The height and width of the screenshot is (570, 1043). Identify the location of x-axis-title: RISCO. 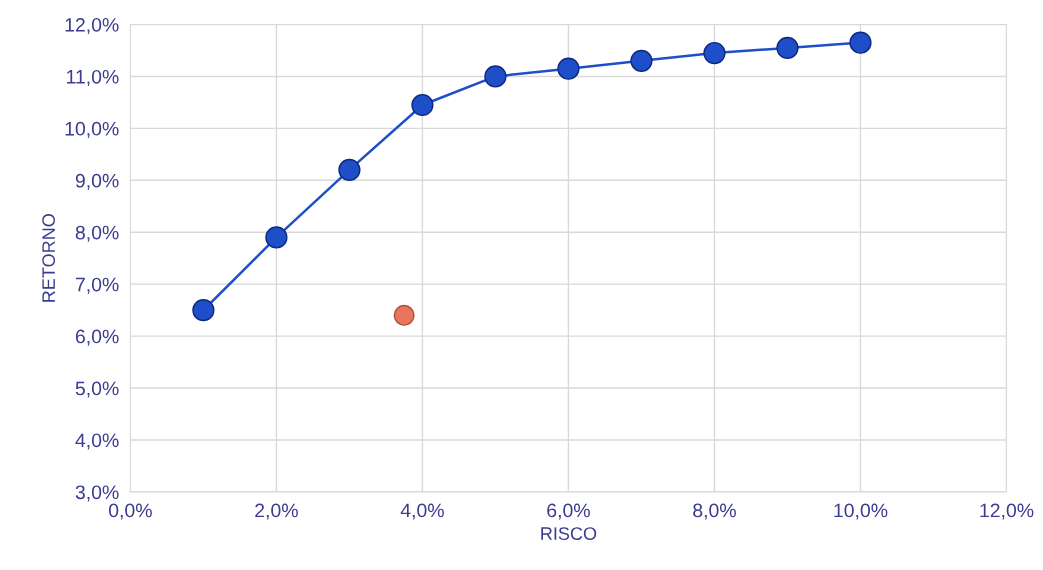
(569, 533).